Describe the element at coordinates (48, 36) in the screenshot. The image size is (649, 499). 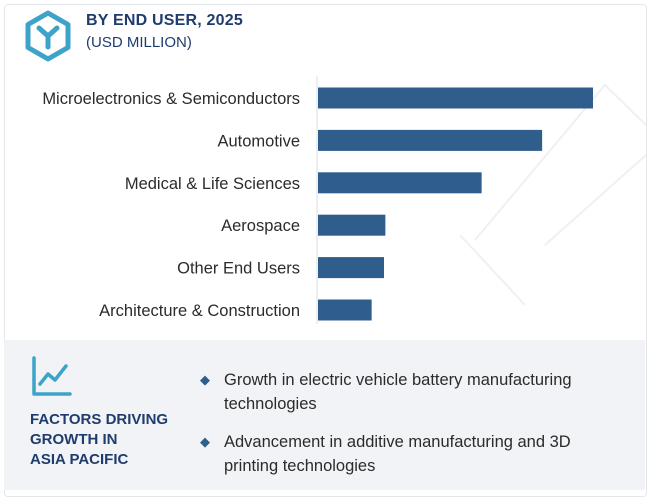
I see `hexagon-y-logo-icon` at that location.